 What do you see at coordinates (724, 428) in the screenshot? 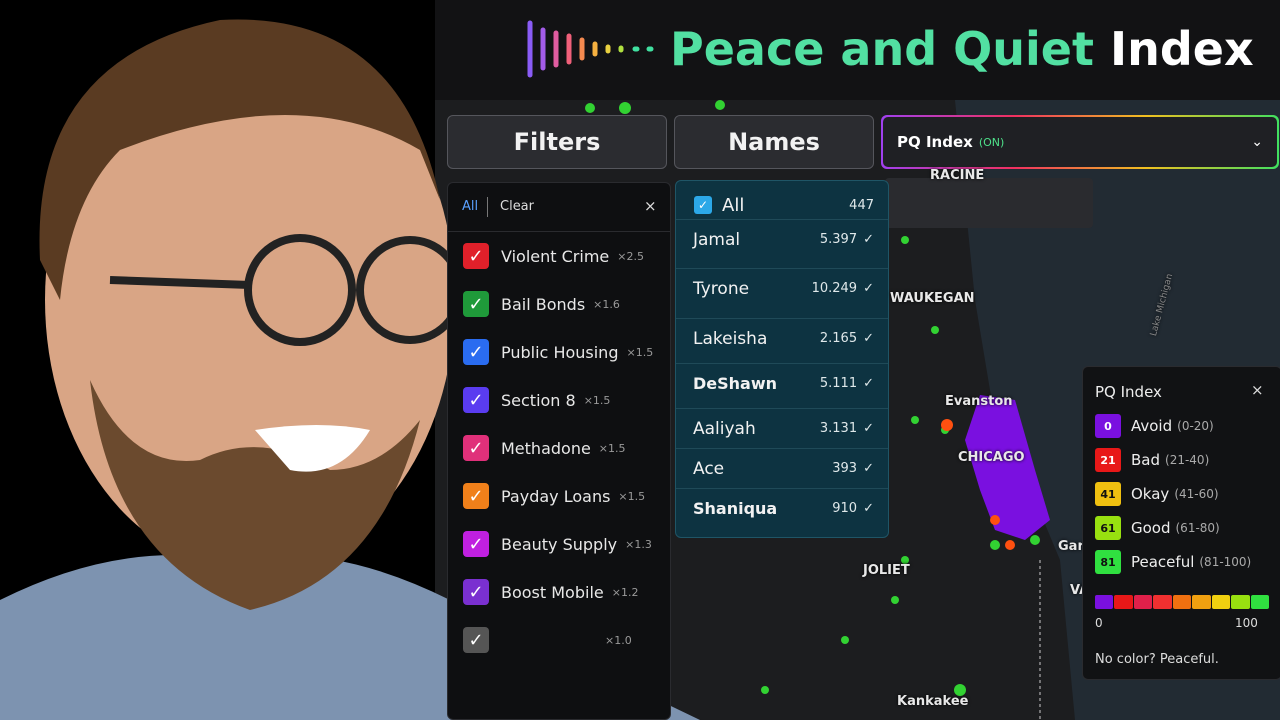
I see `name-label: Aaliyah` at bounding box center [724, 428].